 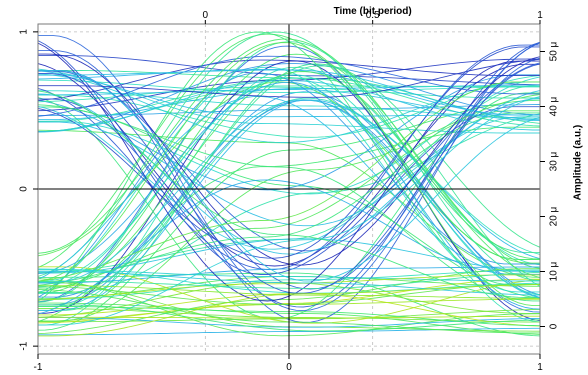 What do you see at coordinates (373, 15) in the screenshot?
I see `top-axis-tick-label: 0.5` at bounding box center [373, 15].